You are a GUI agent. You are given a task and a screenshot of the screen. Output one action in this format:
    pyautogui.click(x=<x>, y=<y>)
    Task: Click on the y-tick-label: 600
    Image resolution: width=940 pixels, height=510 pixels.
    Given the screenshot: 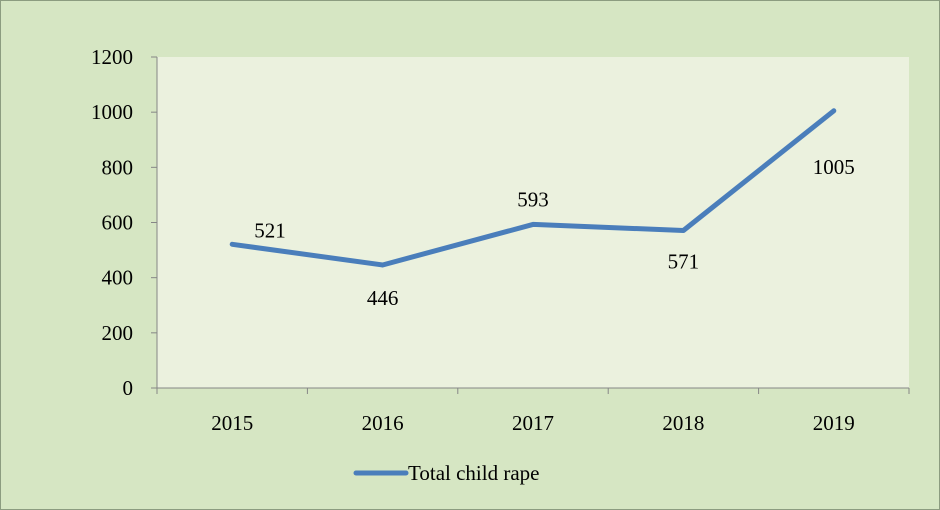 What is the action you would take?
    pyautogui.click(x=118, y=223)
    